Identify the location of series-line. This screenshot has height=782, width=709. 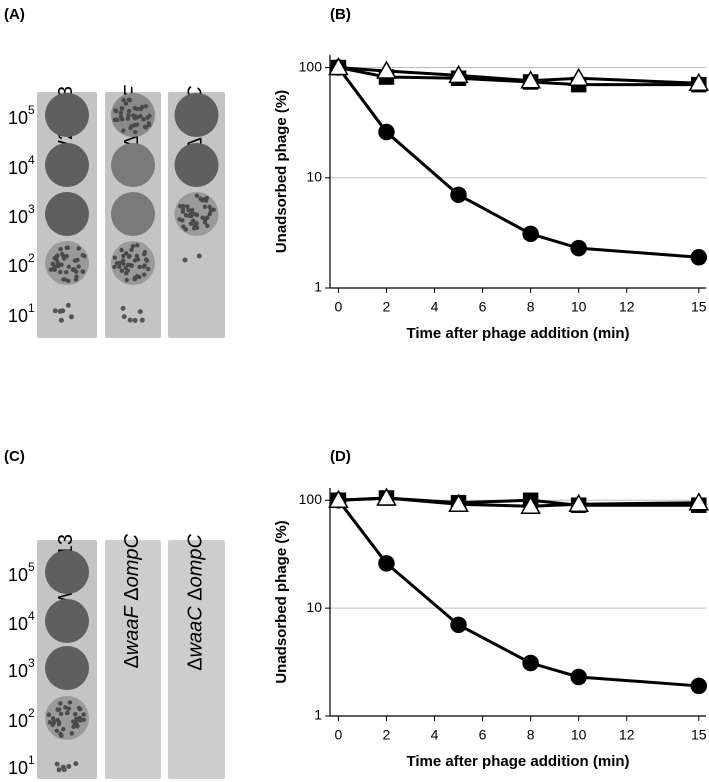
(518, 162).